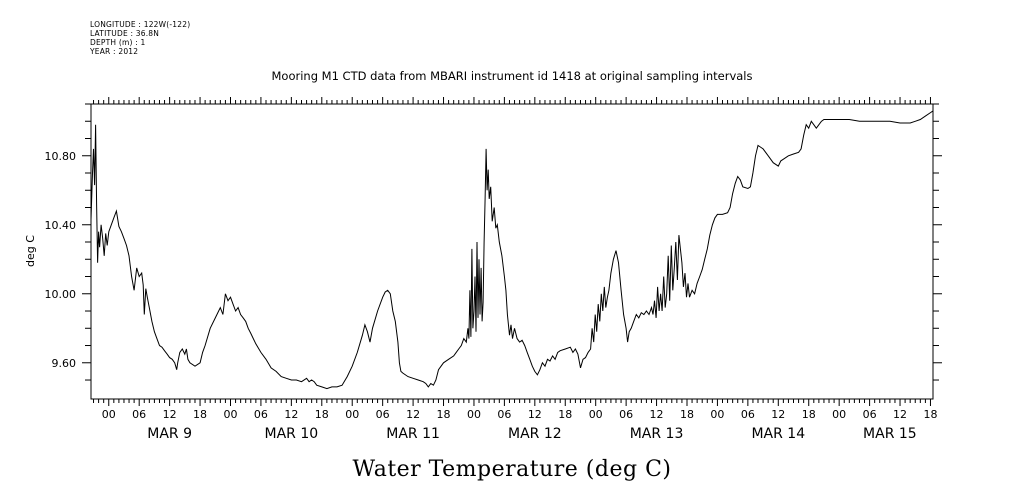  Describe the element at coordinates (413, 434) in the screenshot. I see `x-date-label: MAR 11` at that location.